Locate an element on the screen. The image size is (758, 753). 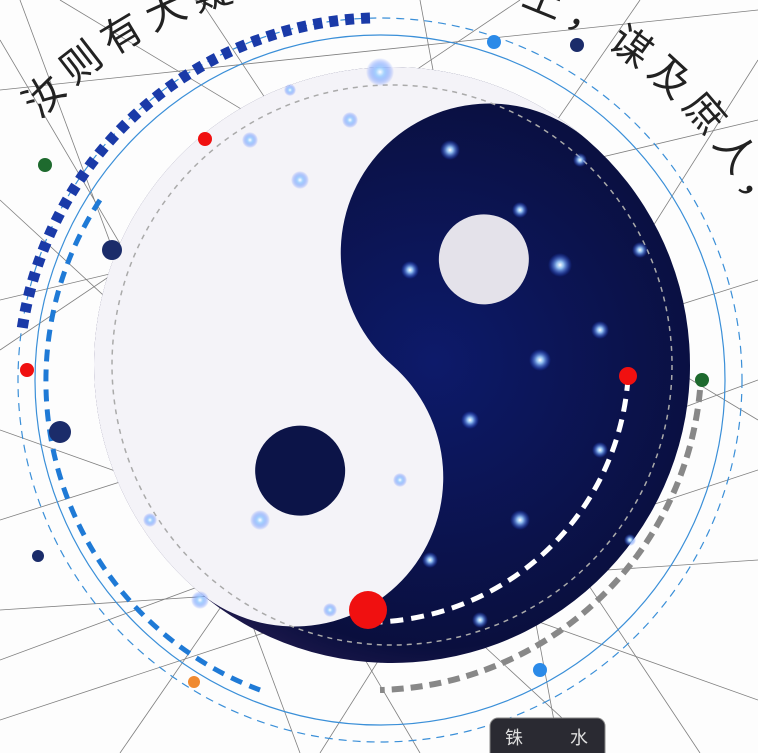
badge-right: 水 is located at coordinates (579, 738).